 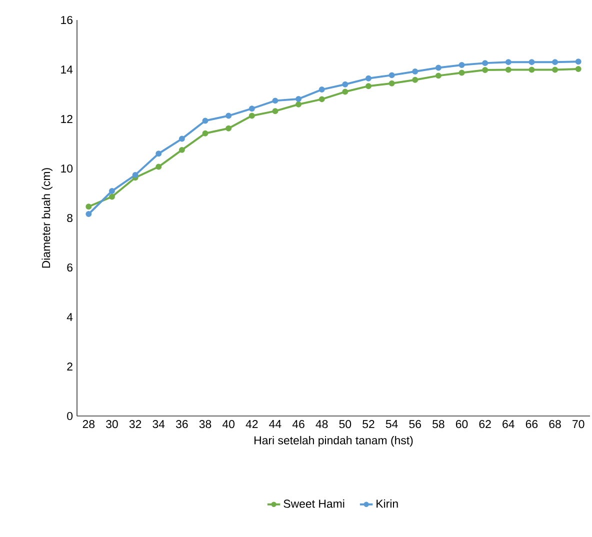 What do you see at coordinates (333, 441) in the screenshot?
I see `x-axis-title: Hari setelah pindah tanam (hst)` at bounding box center [333, 441].